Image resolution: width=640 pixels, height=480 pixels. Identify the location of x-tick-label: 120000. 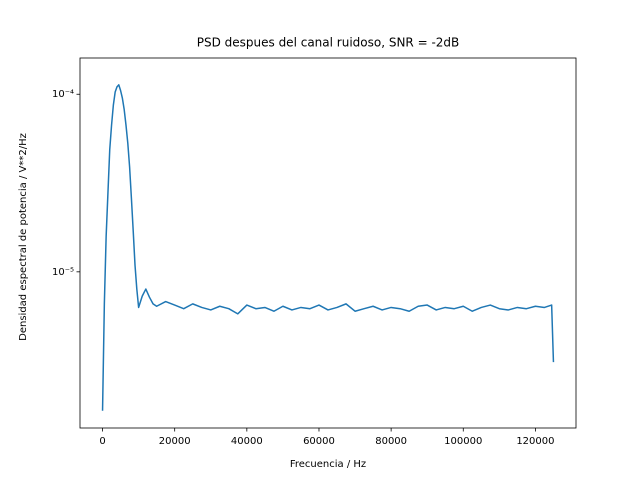
(535, 441).